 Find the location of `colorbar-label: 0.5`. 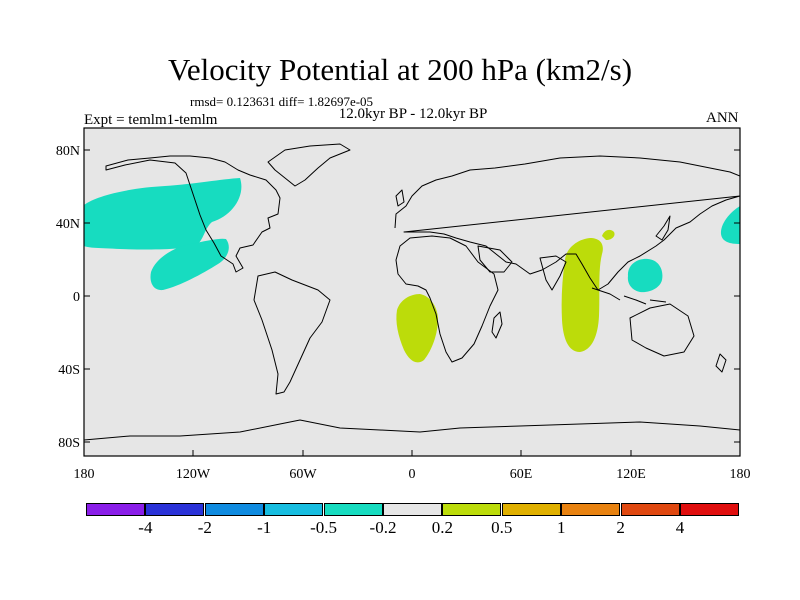

colorbar-label: 0.5 is located at coordinates (502, 527).